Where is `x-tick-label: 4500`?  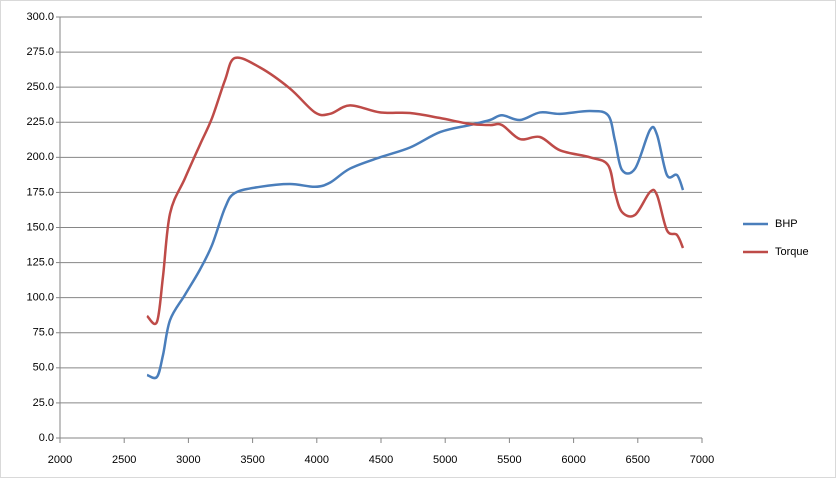
x-tick-label: 4500 is located at coordinates (381, 460).